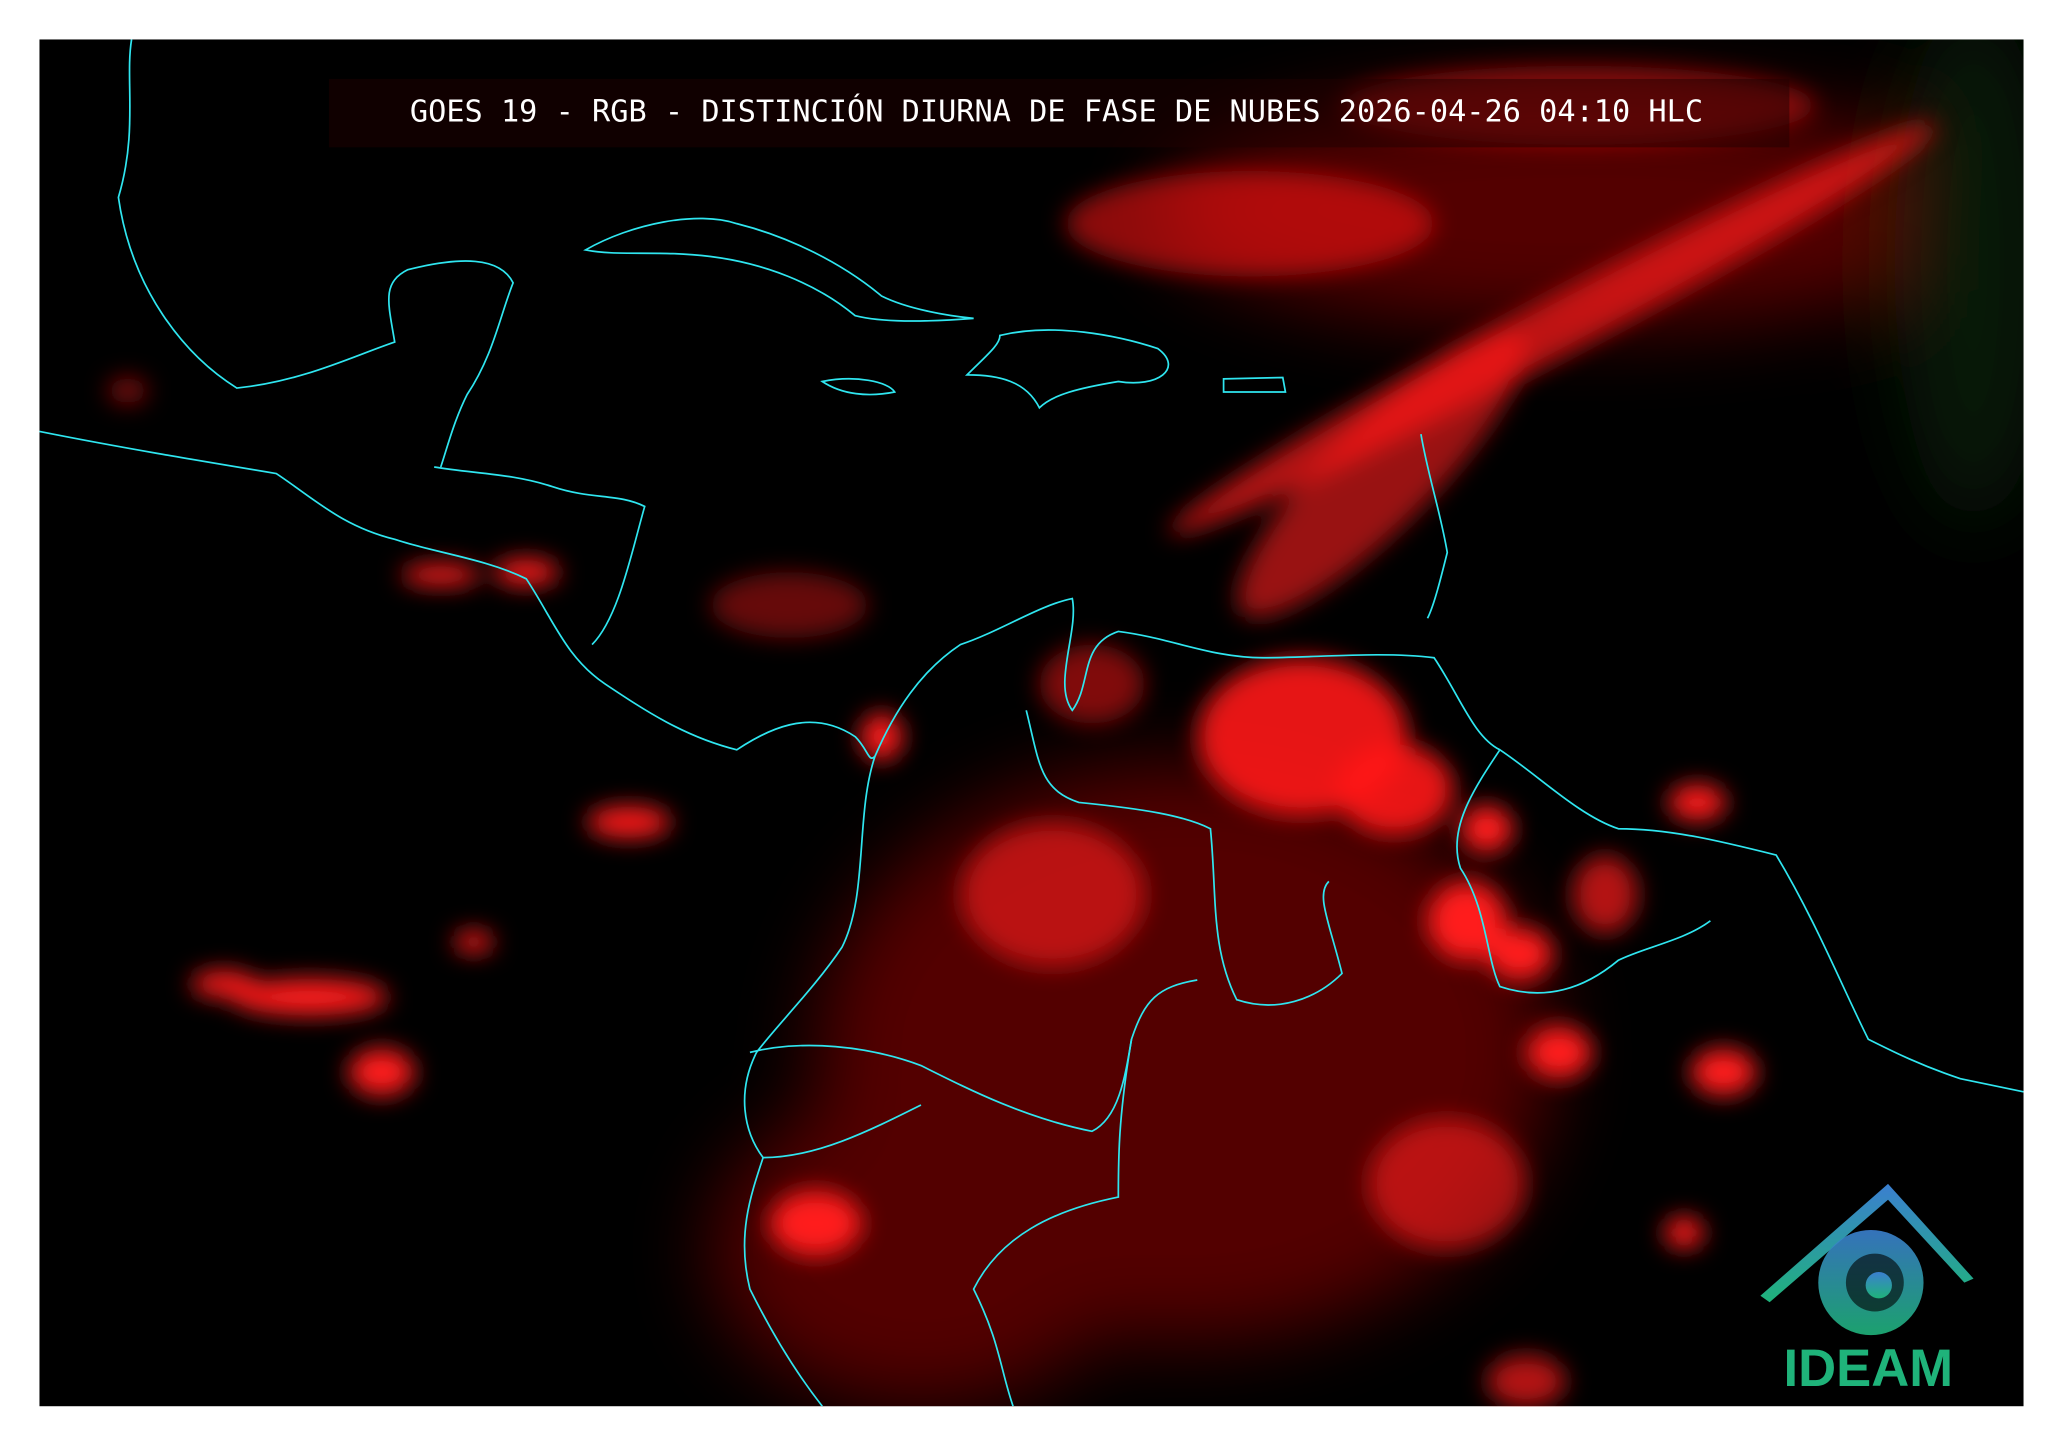  I want to click on title-backdrop, so click(1059, 113).